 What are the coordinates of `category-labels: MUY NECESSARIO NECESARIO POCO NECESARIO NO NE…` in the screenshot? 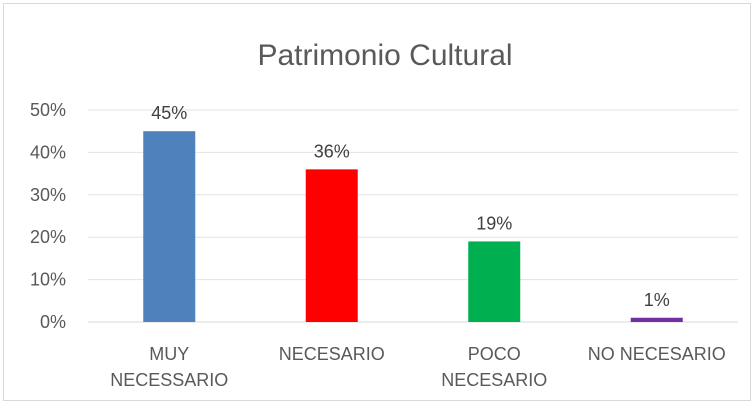 It's located at (418, 367).